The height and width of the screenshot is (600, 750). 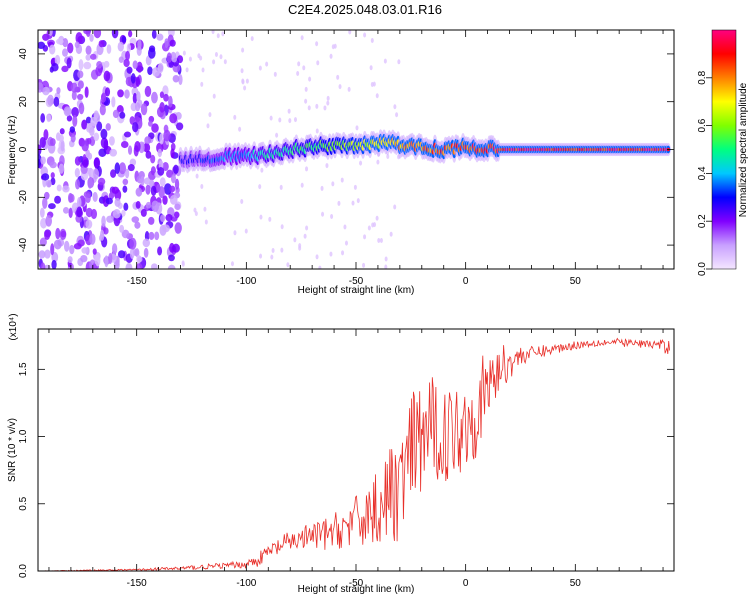 I want to click on snr-x-tick-label: -50, so click(x=356, y=583).